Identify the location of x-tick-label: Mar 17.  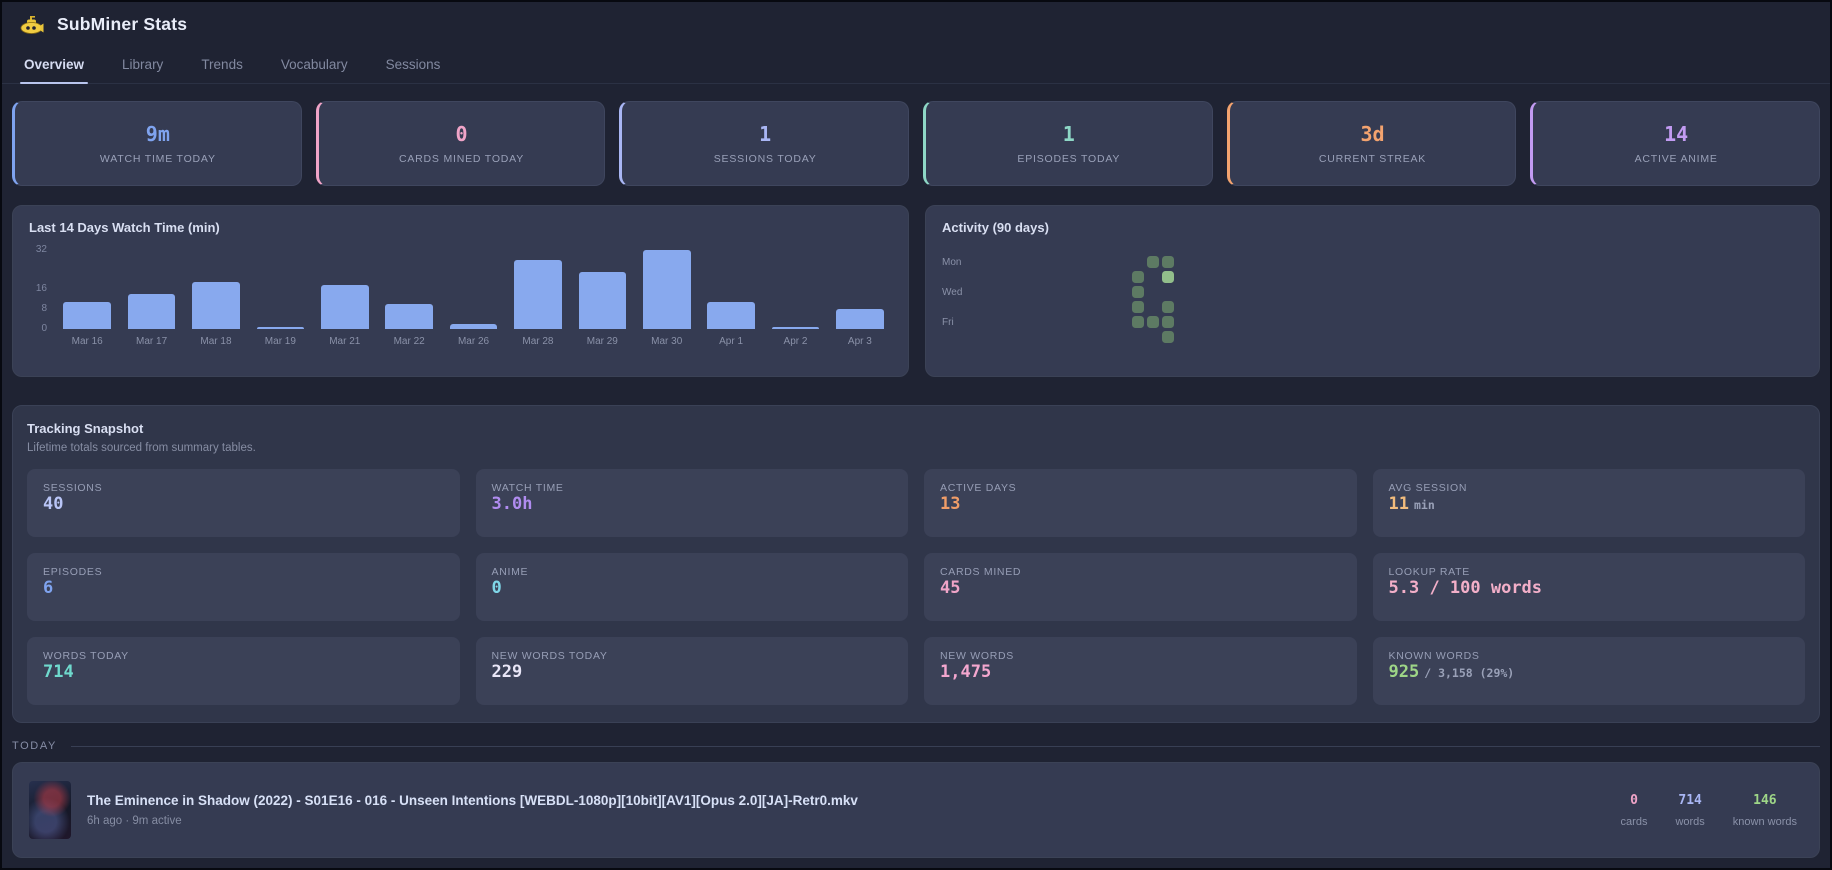
(152, 341).